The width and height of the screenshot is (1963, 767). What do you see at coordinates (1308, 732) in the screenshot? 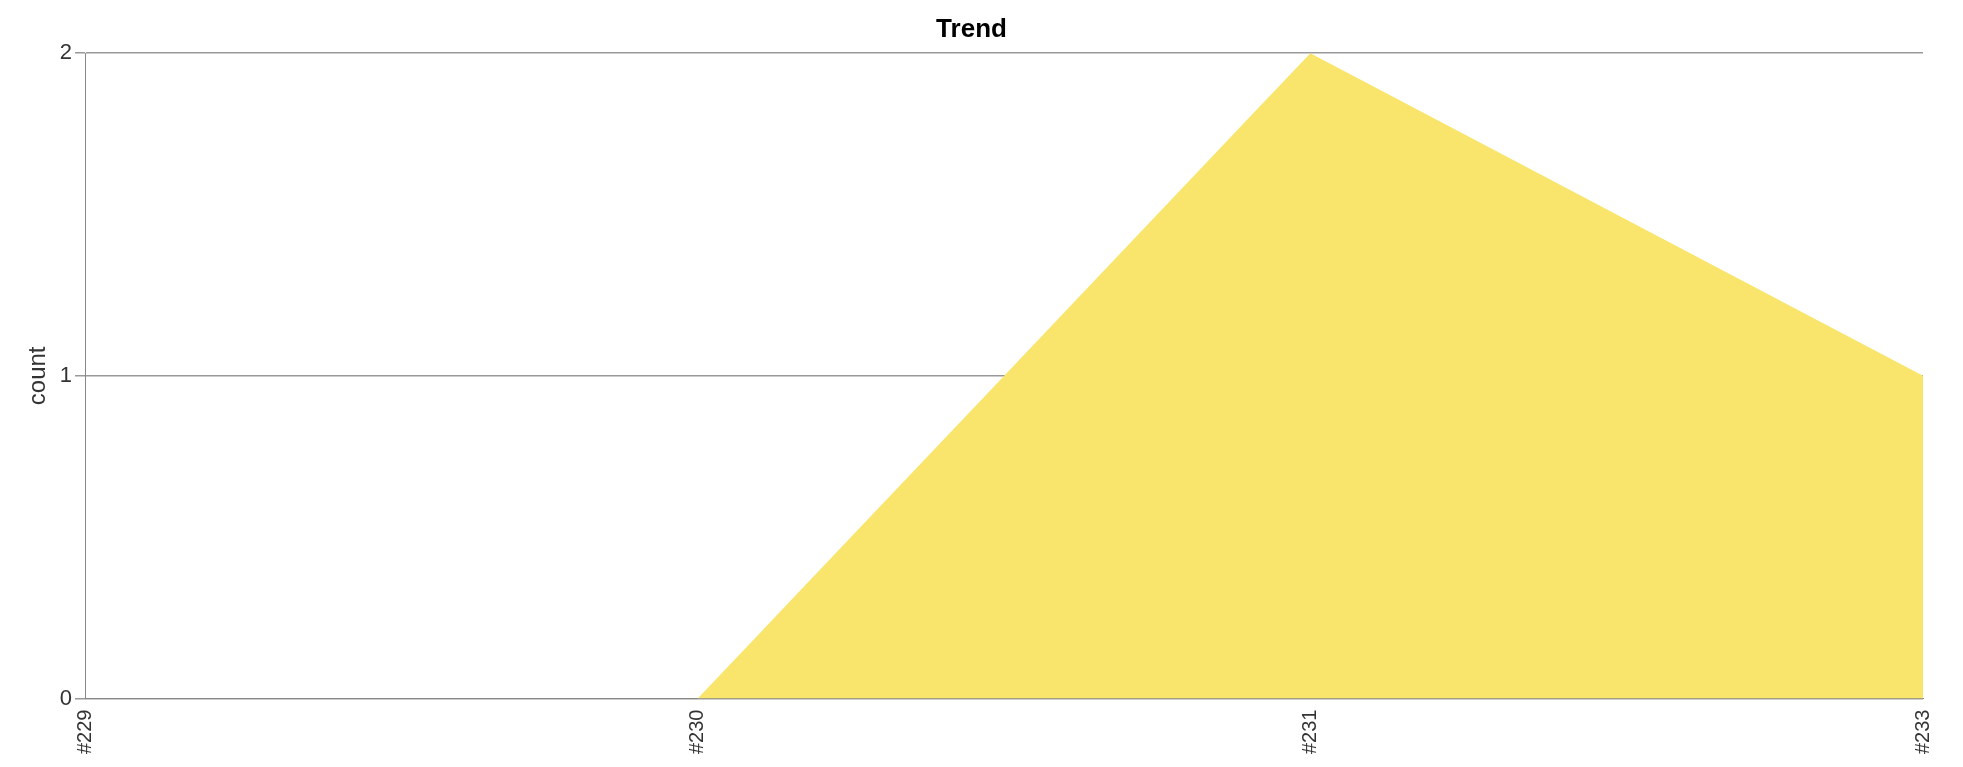
I see `x-tick-label: #231` at bounding box center [1308, 732].